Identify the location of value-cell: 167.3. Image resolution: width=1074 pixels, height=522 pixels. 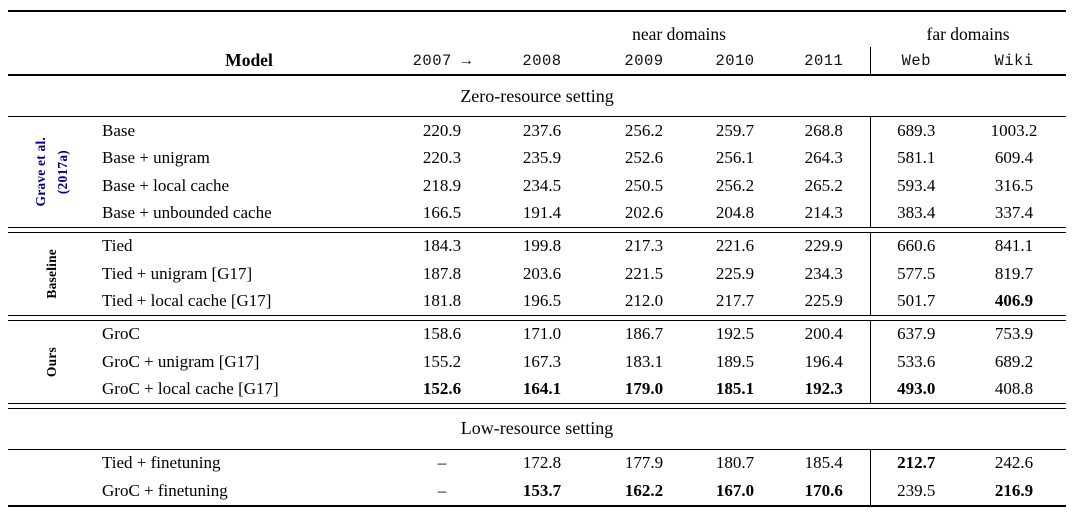
(542, 361).